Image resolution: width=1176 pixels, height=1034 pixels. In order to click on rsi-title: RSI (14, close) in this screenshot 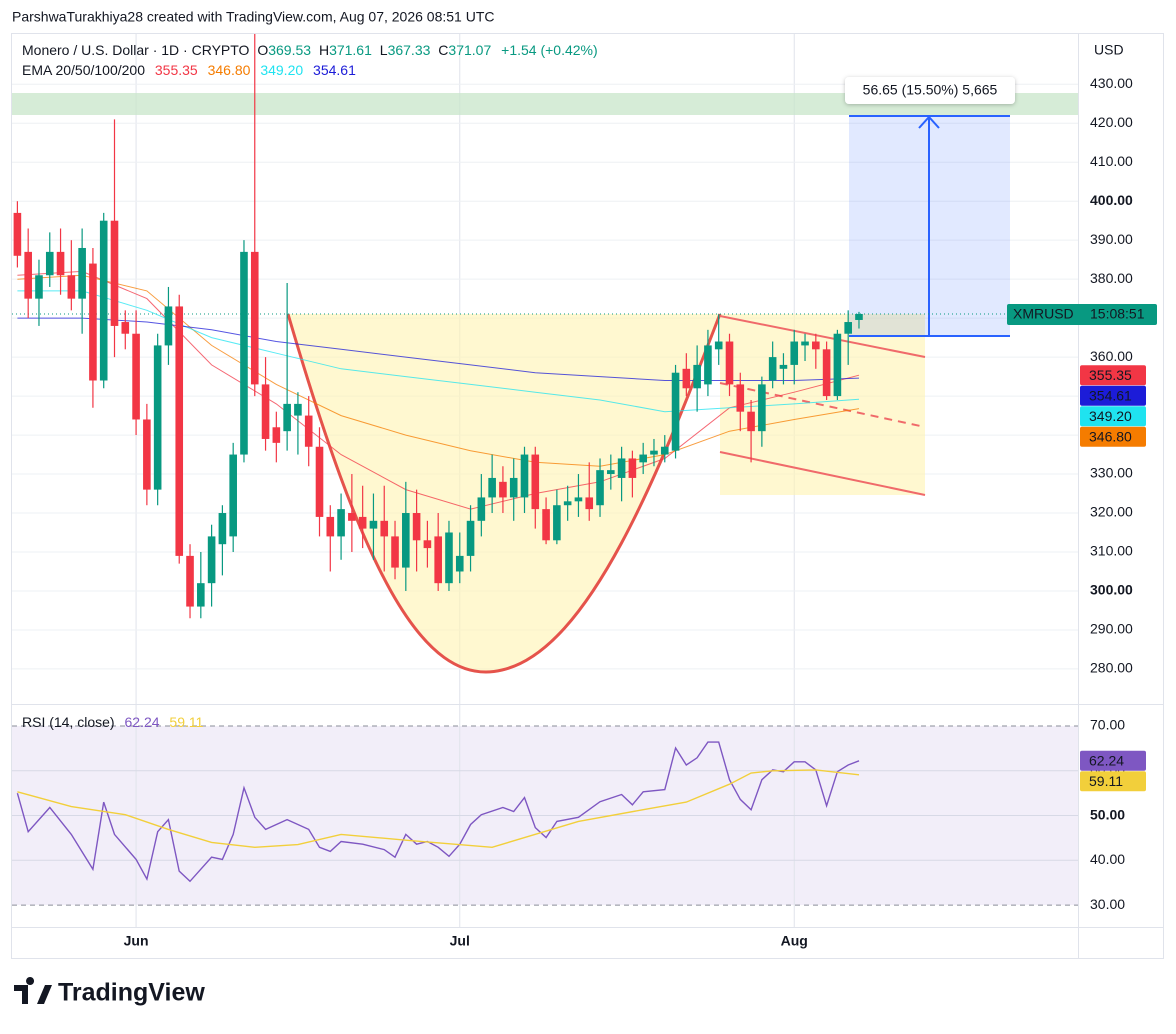, I will do `click(68, 722)`.